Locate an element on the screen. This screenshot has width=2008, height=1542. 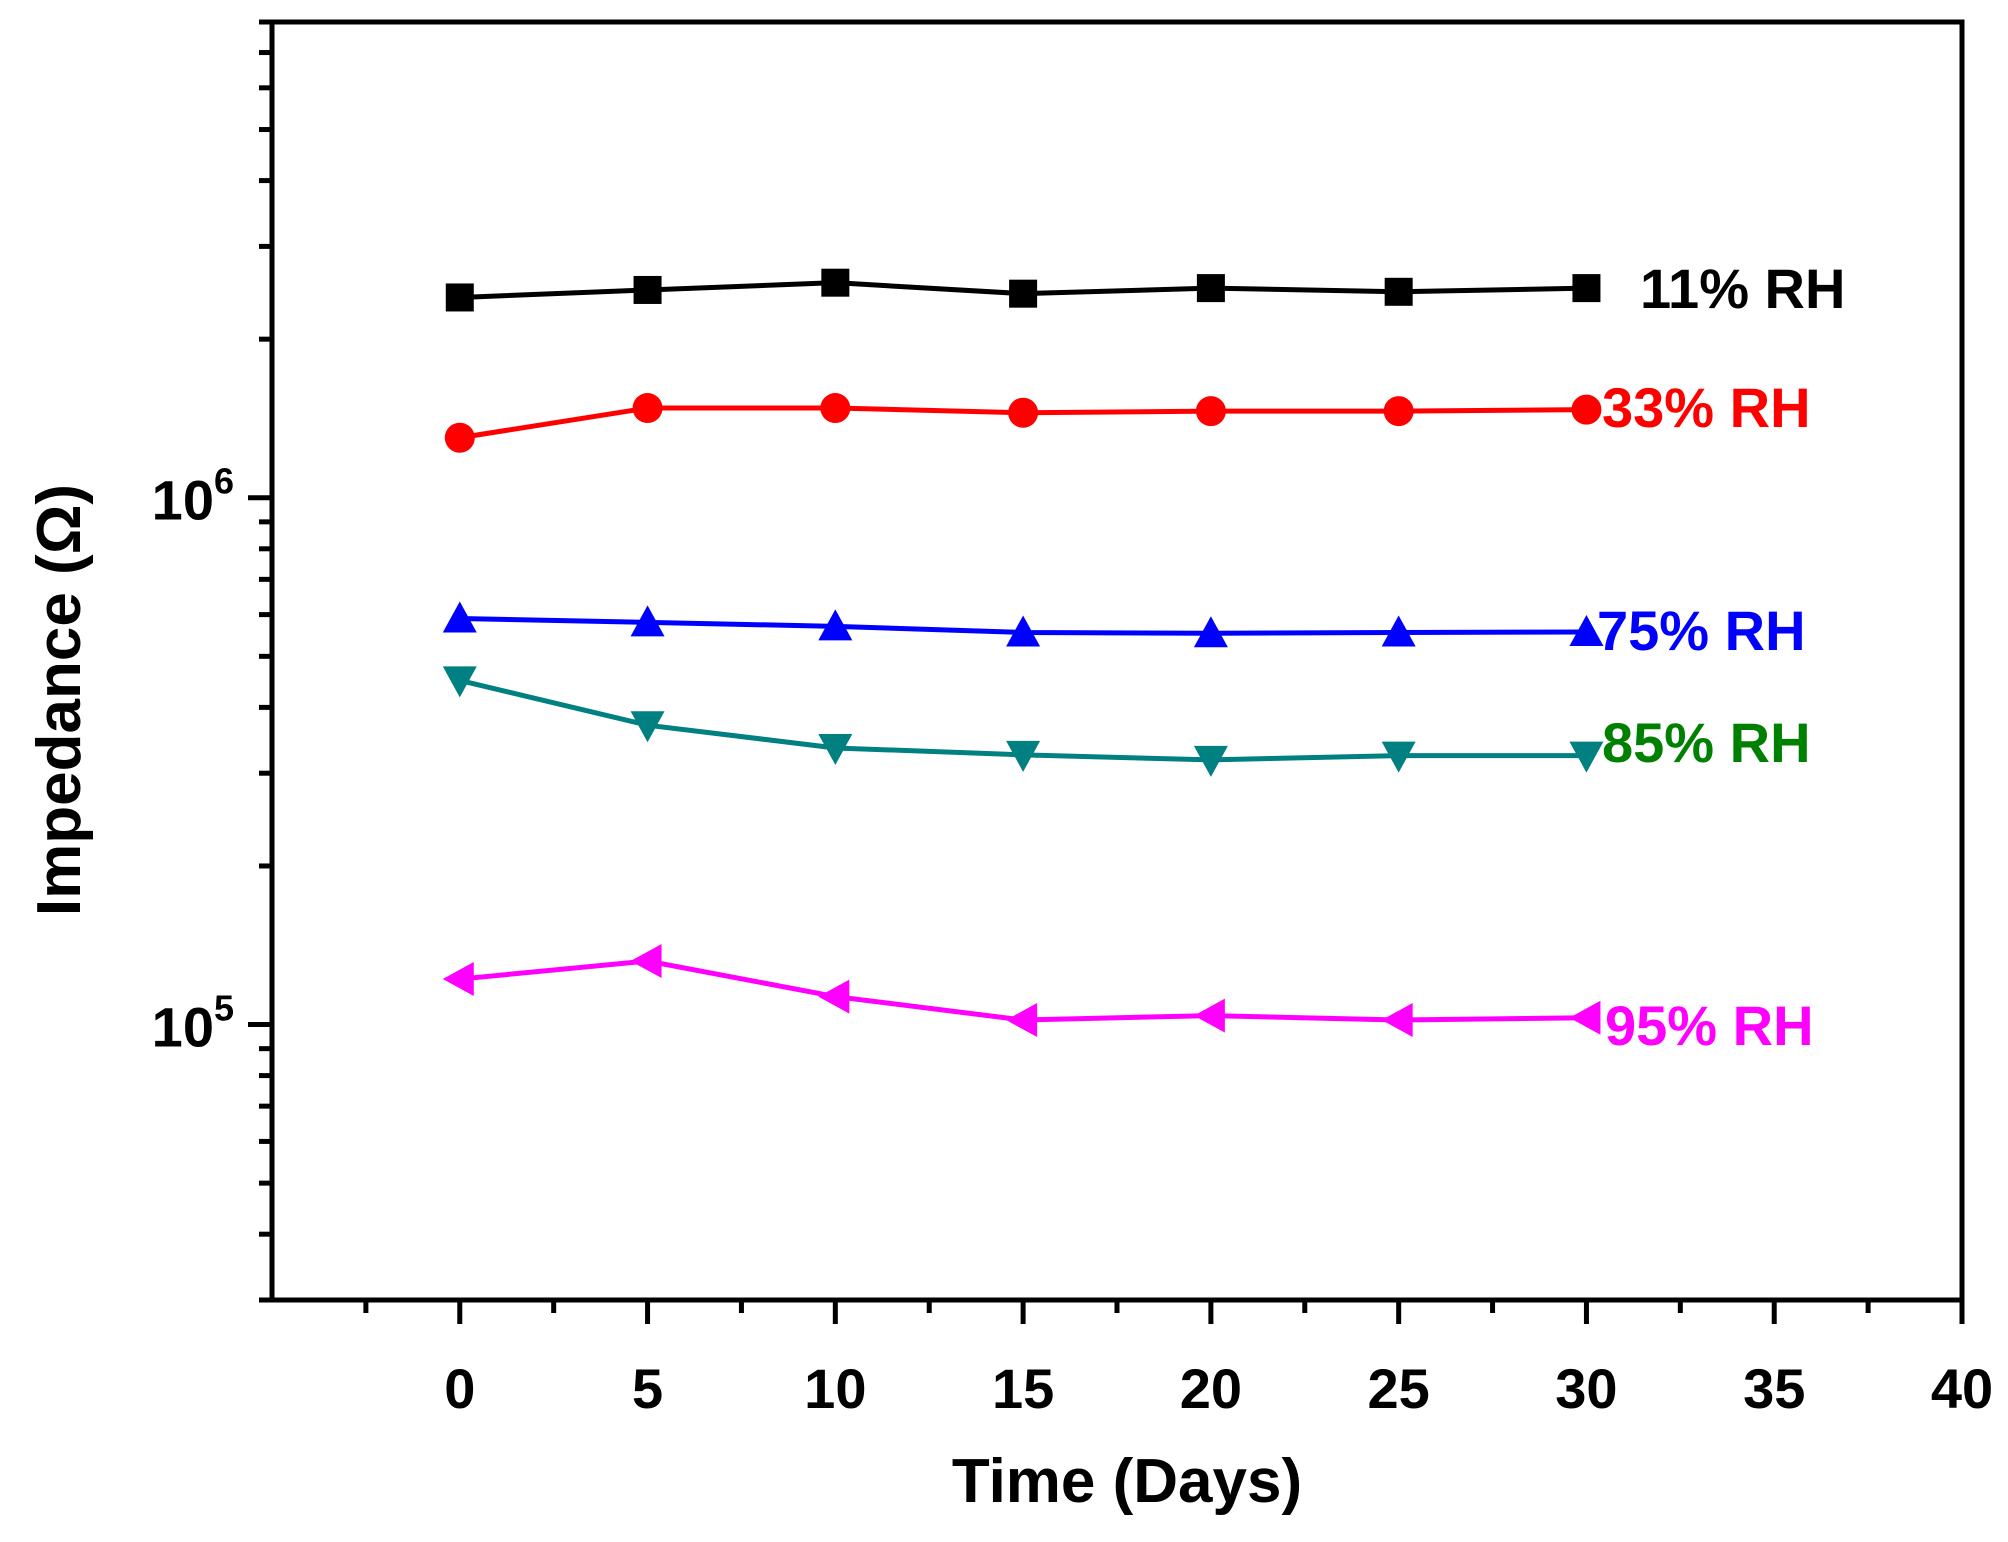
x-tick-label: 30 is located at coordinates (1586, 1388).